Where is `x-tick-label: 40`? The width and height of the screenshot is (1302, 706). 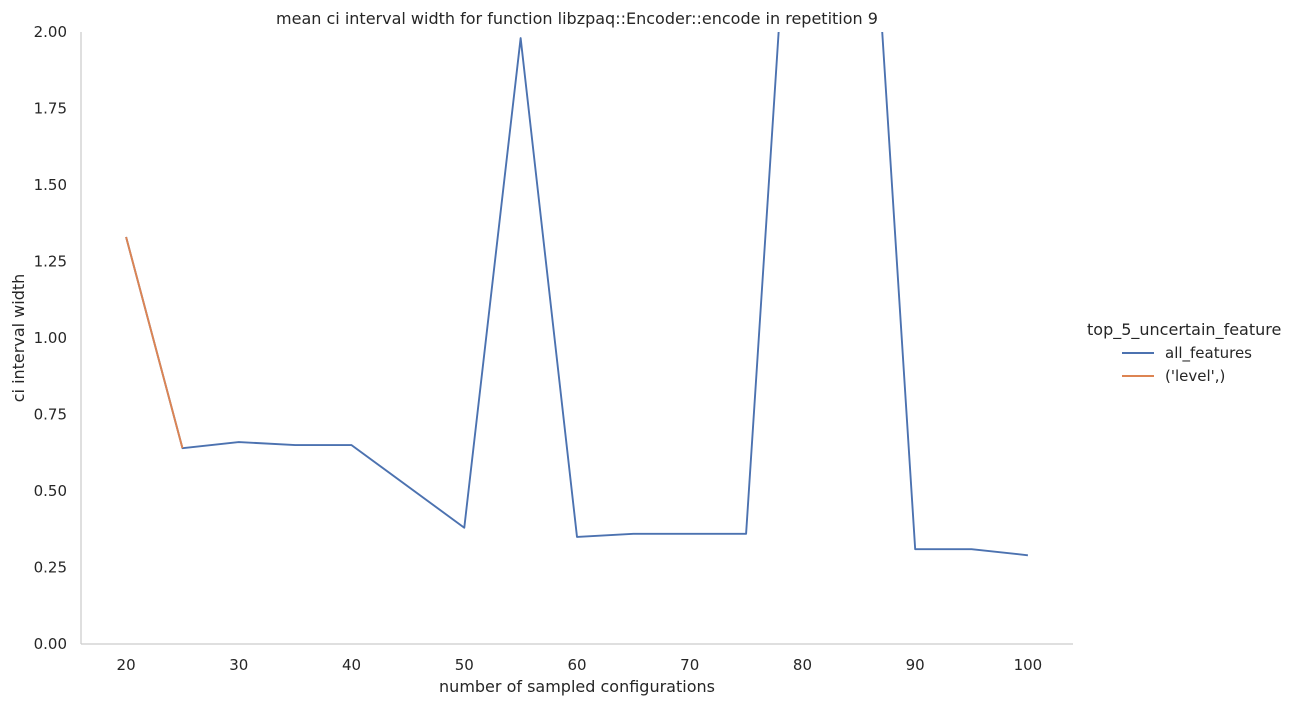
x-tick-label: 40 is located at coordinates (351, 665).